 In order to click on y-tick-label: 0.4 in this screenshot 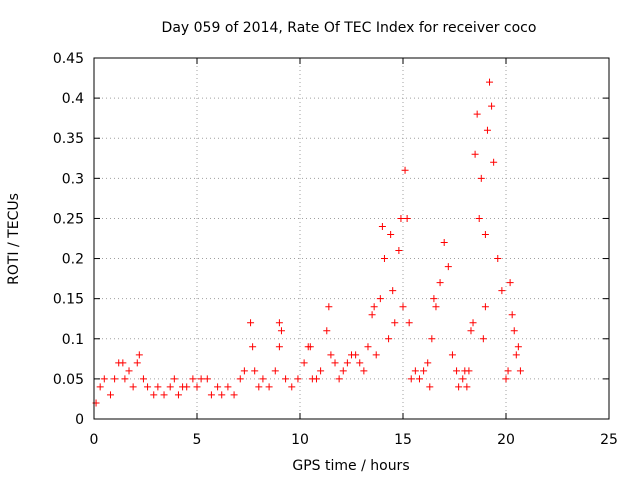, I will do `click(73, 99)`.